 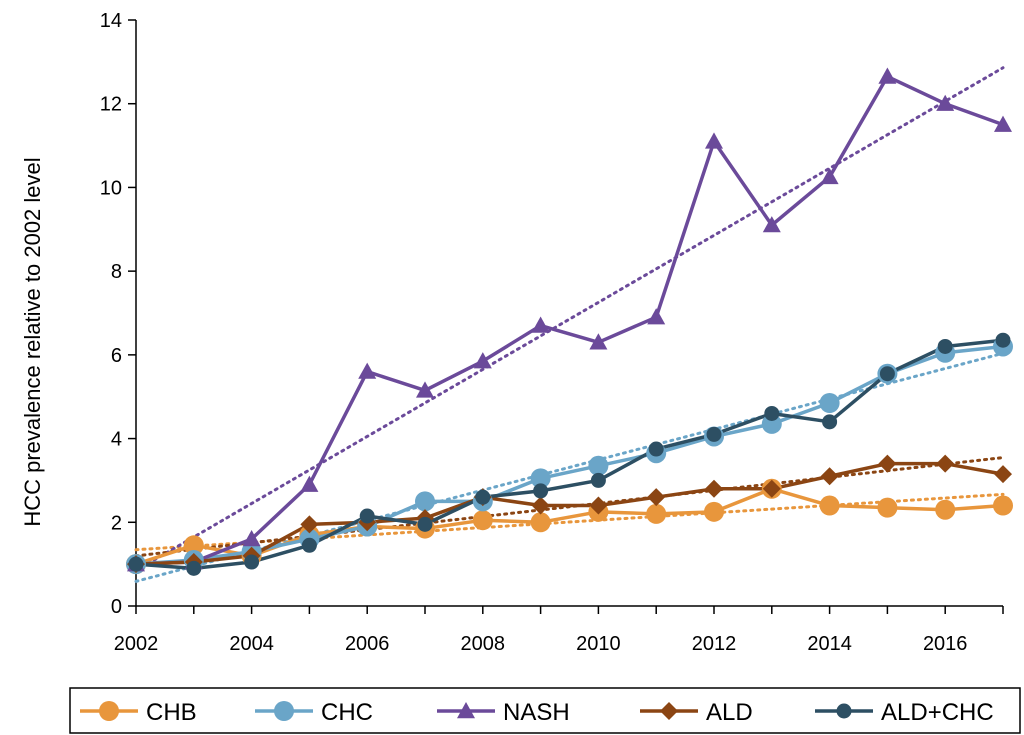 I want to click on y-tick-label: 8, so click(x=116, y=272).